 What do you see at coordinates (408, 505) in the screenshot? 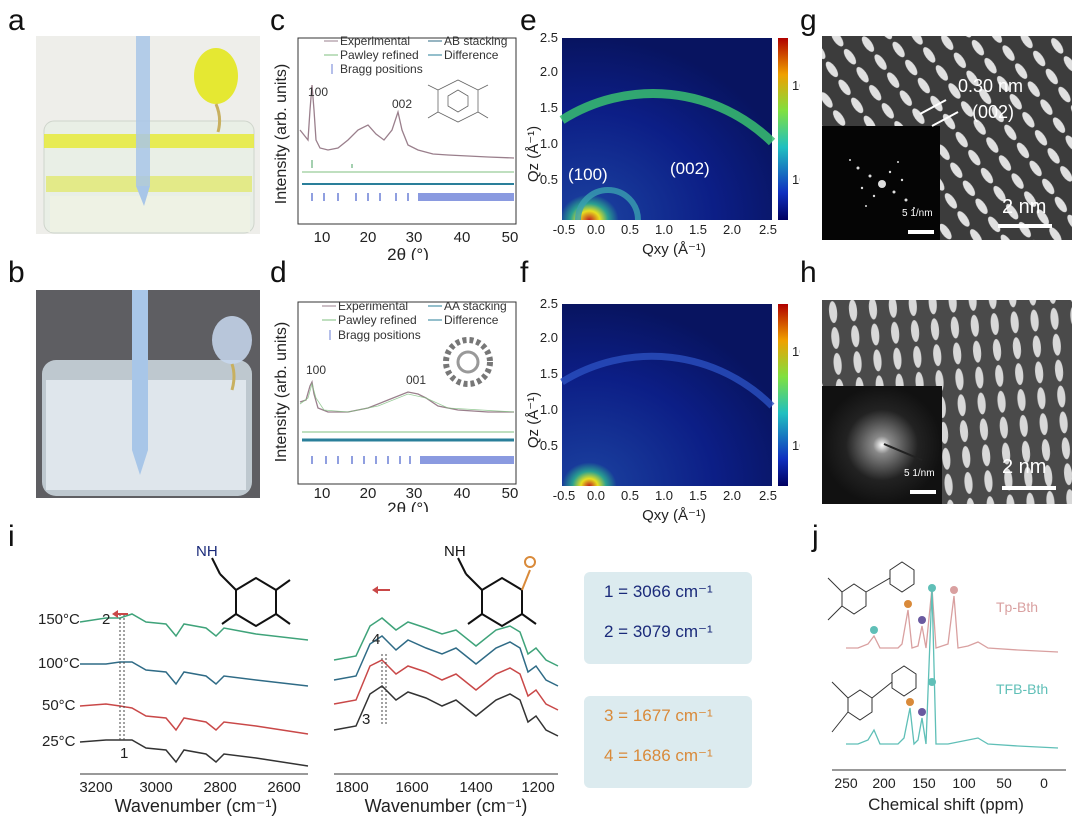
I see `panel-d-xlabel: 2θ (°)` at bounding box center [408, 505].